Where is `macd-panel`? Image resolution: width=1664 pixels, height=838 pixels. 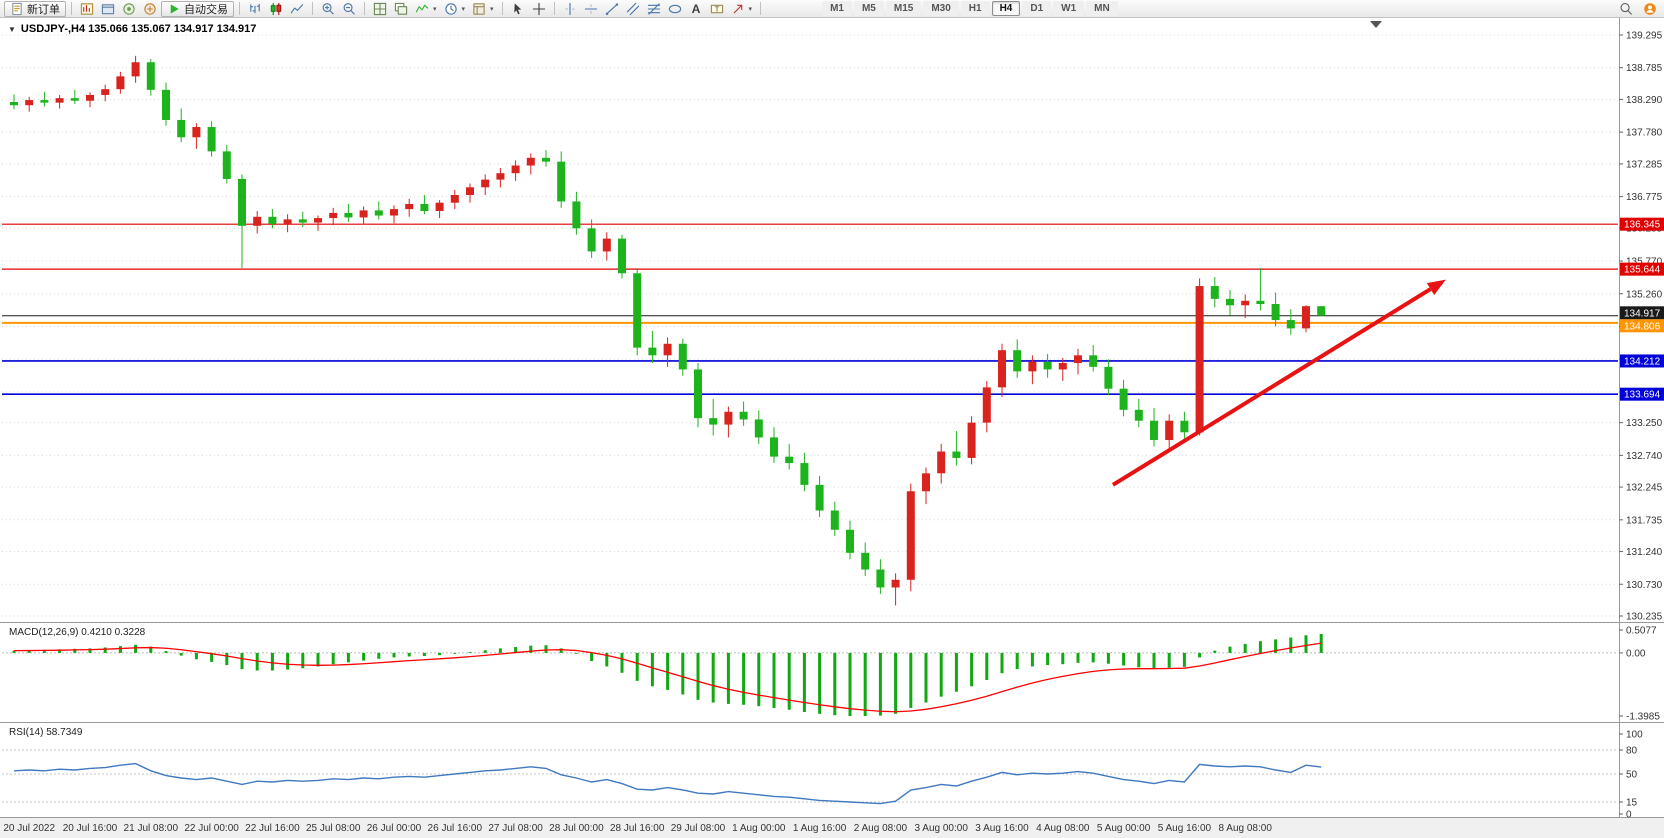 macd-panel is located at coordinates (810, 675).